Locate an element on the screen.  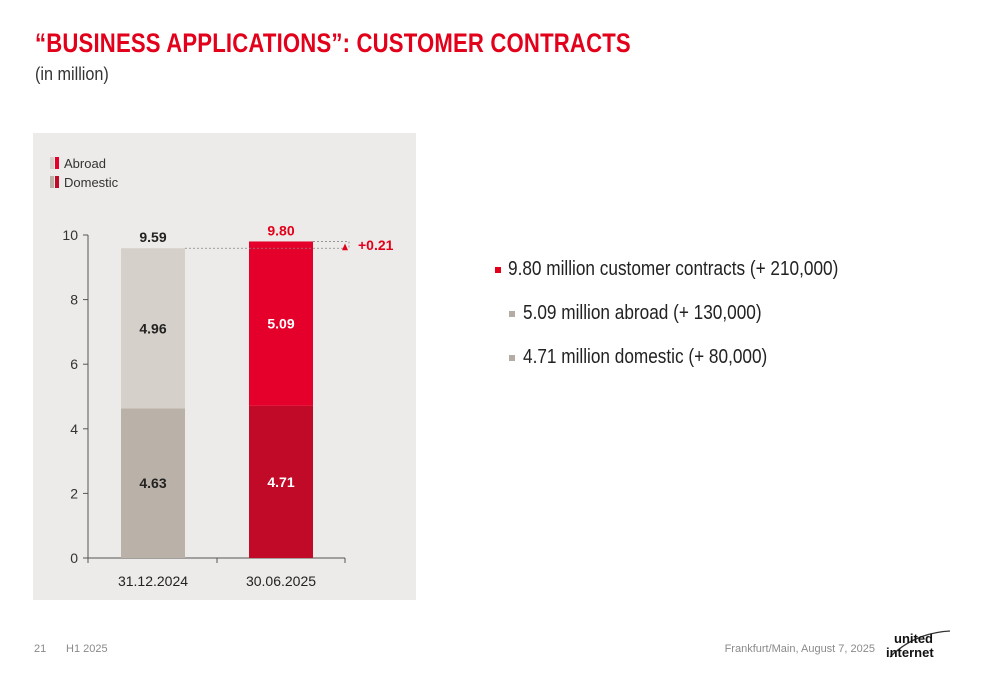
y-tick-label: 10 is located at coordinates (70, 235).